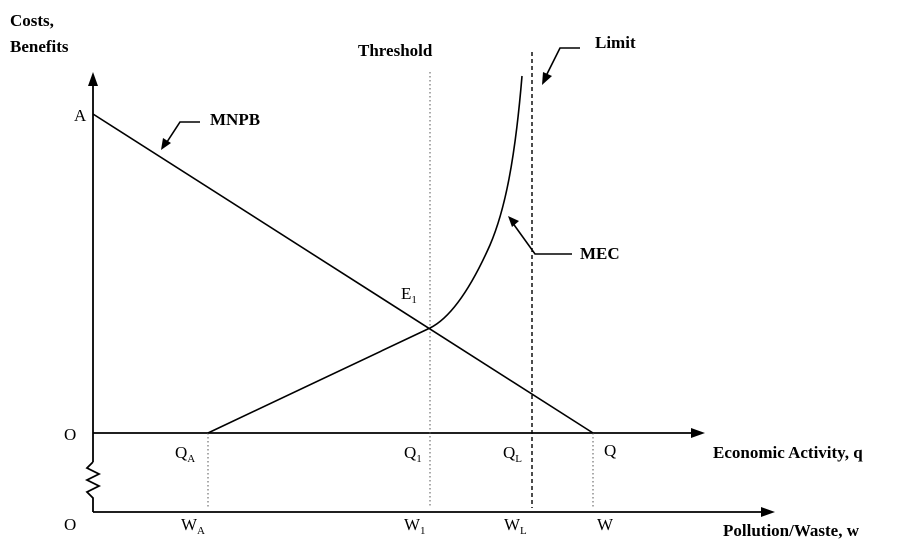 The image size is (905, 541). Describe the element at coordinates (80, 115) in the screenshot. I see `point-a-label: A` at that location.